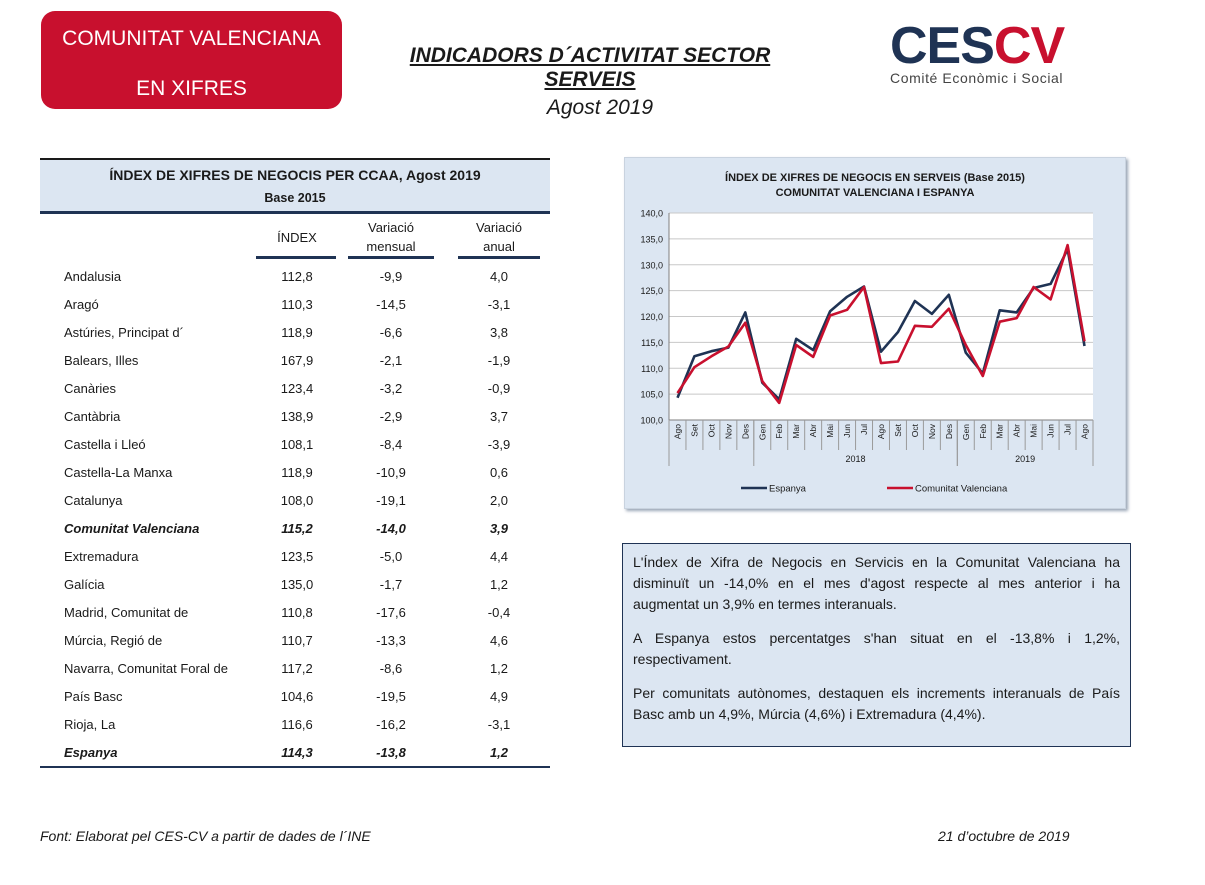 This screenshot has height=885, width=1205. What do you see at coordinates (101, 360) in the screenshot?
I see `region-name: Balears, Illes` at bounding box center [101, 360].